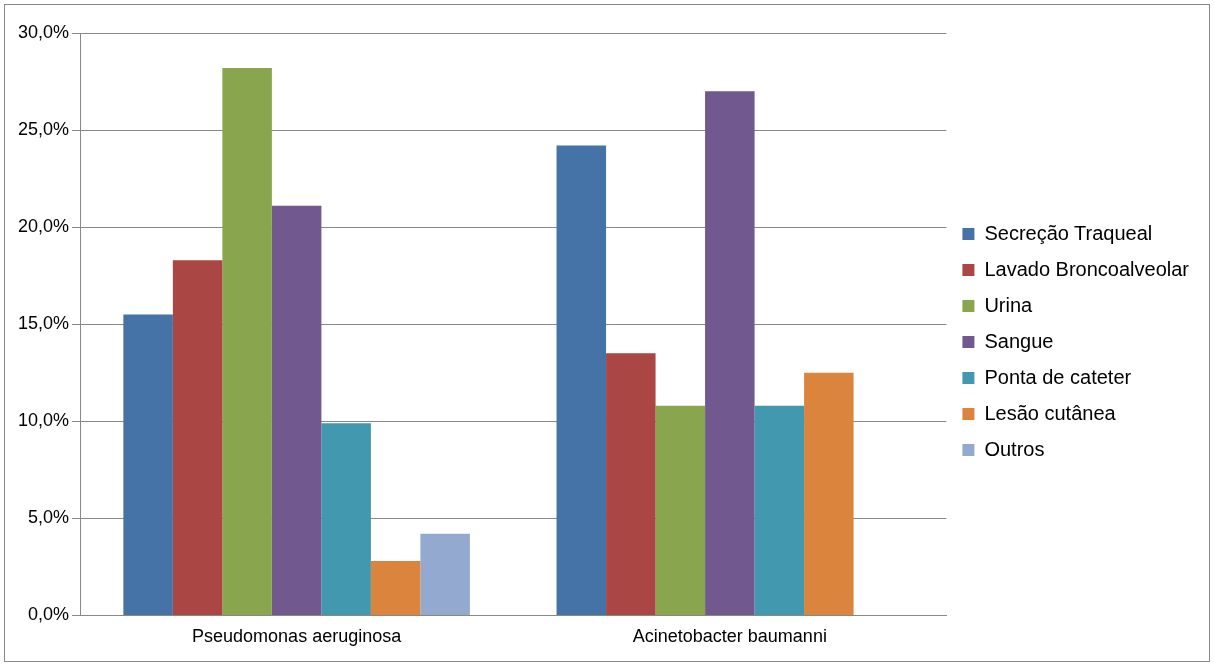 This screenshot has width=1214, height=666. What do you see at coordinates (49, 614) in the screenshot?
I see `y-tick-label: 0,0%` at bounding box center [49, 614].